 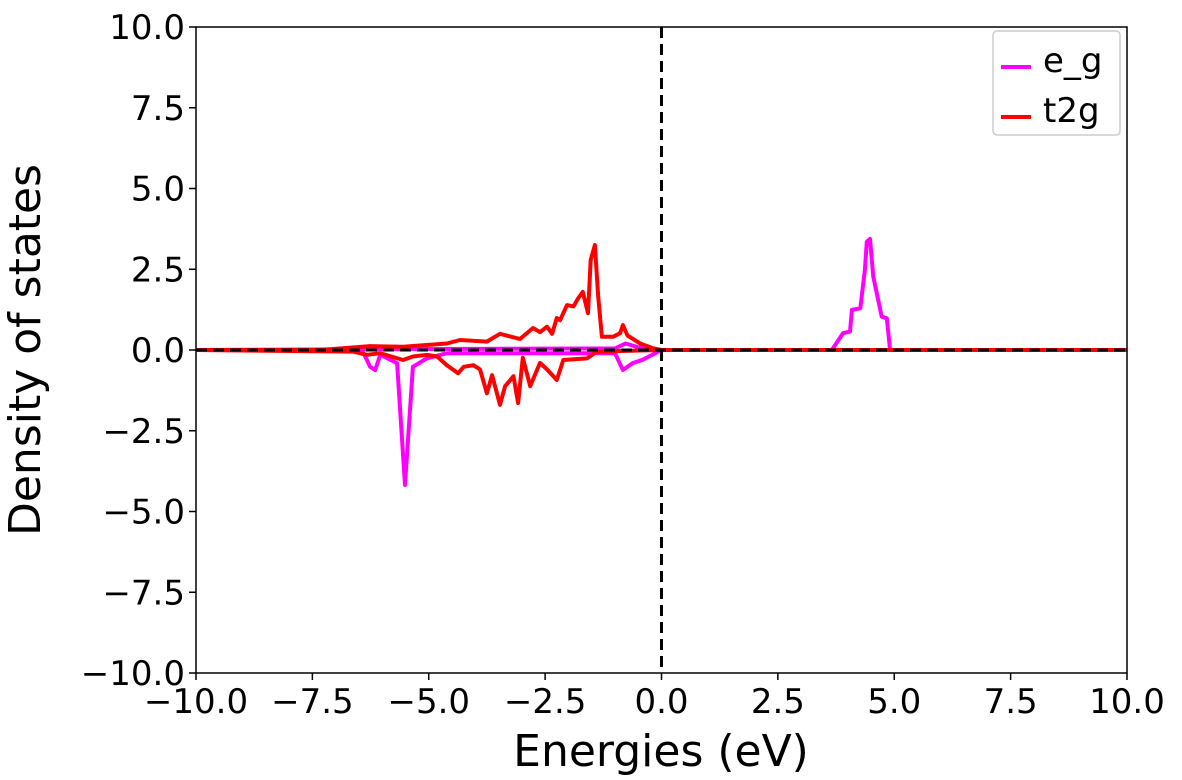 I want to click on y-tick-label: −5.0, so click(x=143, y=513).